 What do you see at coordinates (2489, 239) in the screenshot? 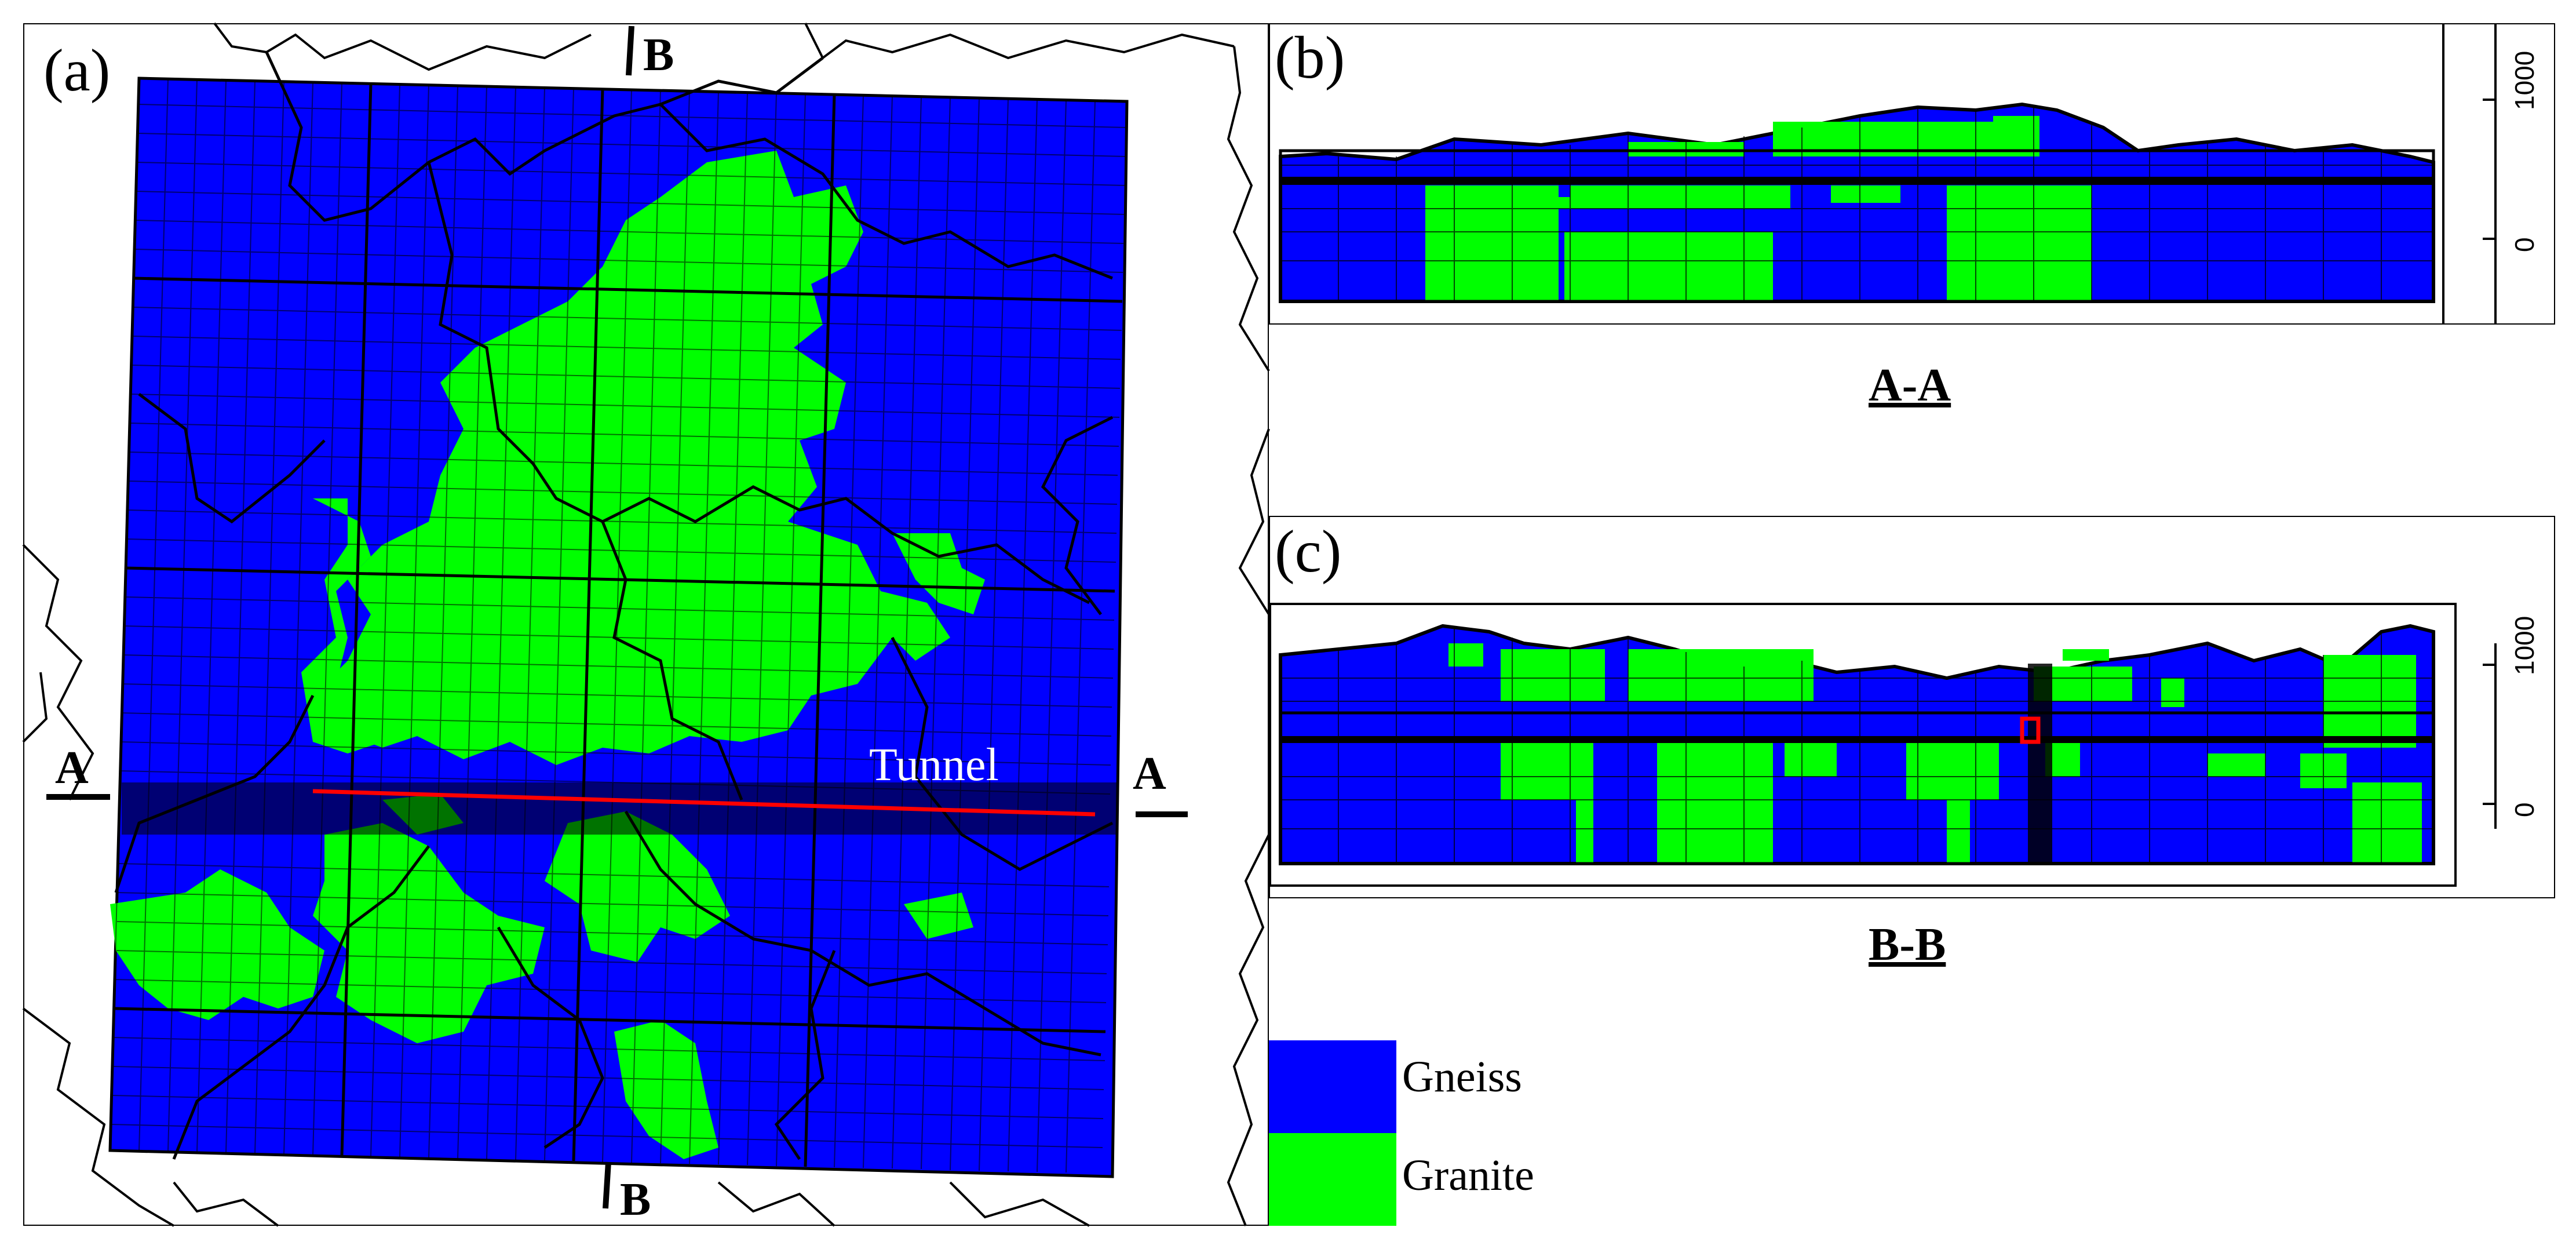
I see `section-aa-scale-tick-bottom` at bounding box center [2489, 239].